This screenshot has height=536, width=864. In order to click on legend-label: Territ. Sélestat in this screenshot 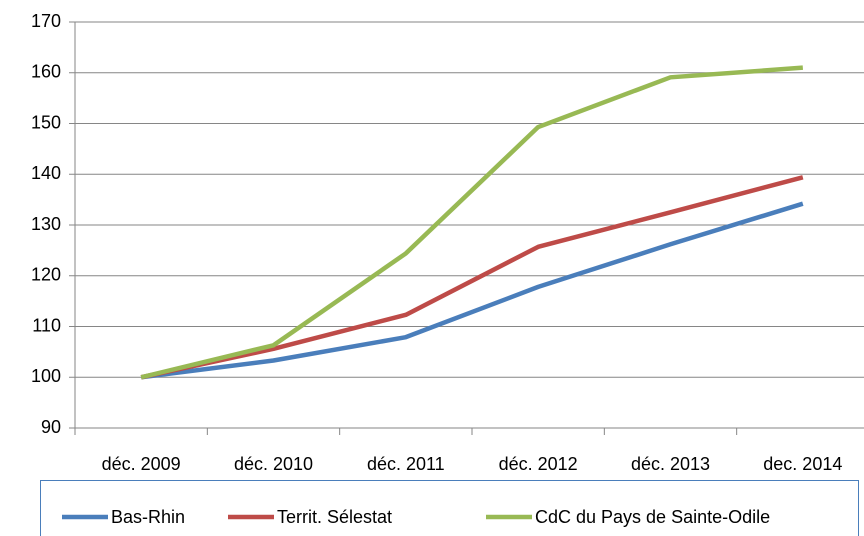, I will do `click(334, 517)`.